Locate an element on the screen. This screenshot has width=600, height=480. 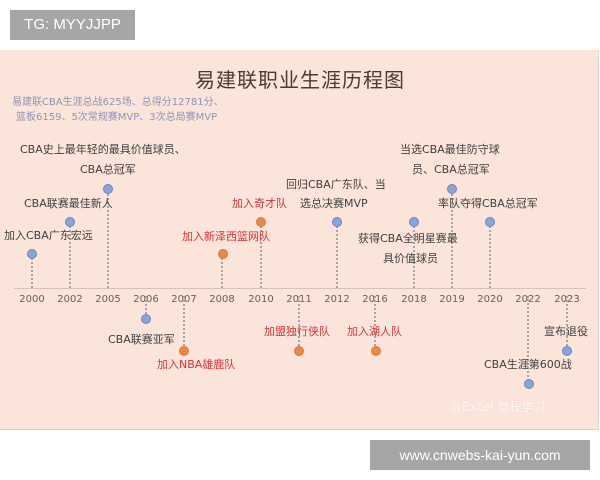
year-label: 2010 is located at coordinates (261, 299).